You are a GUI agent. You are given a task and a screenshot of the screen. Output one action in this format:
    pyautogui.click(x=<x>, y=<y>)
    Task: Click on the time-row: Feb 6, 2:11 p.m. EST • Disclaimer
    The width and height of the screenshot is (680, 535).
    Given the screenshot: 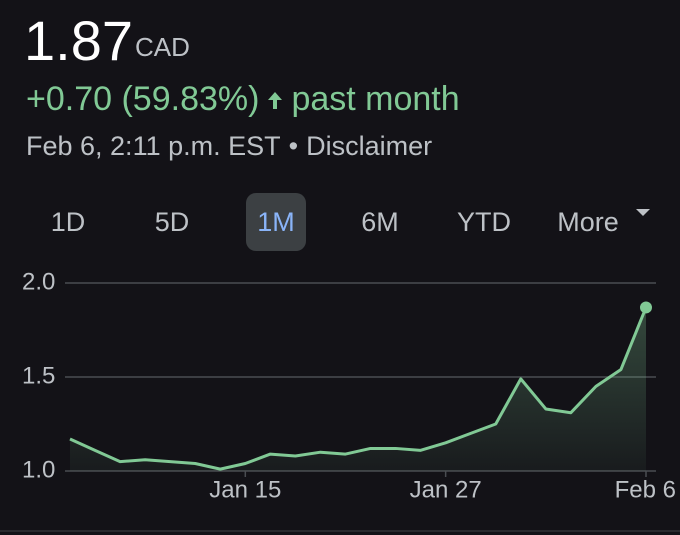 What is the action you would take?
    pyautogui.click(x=229, y=146)
    